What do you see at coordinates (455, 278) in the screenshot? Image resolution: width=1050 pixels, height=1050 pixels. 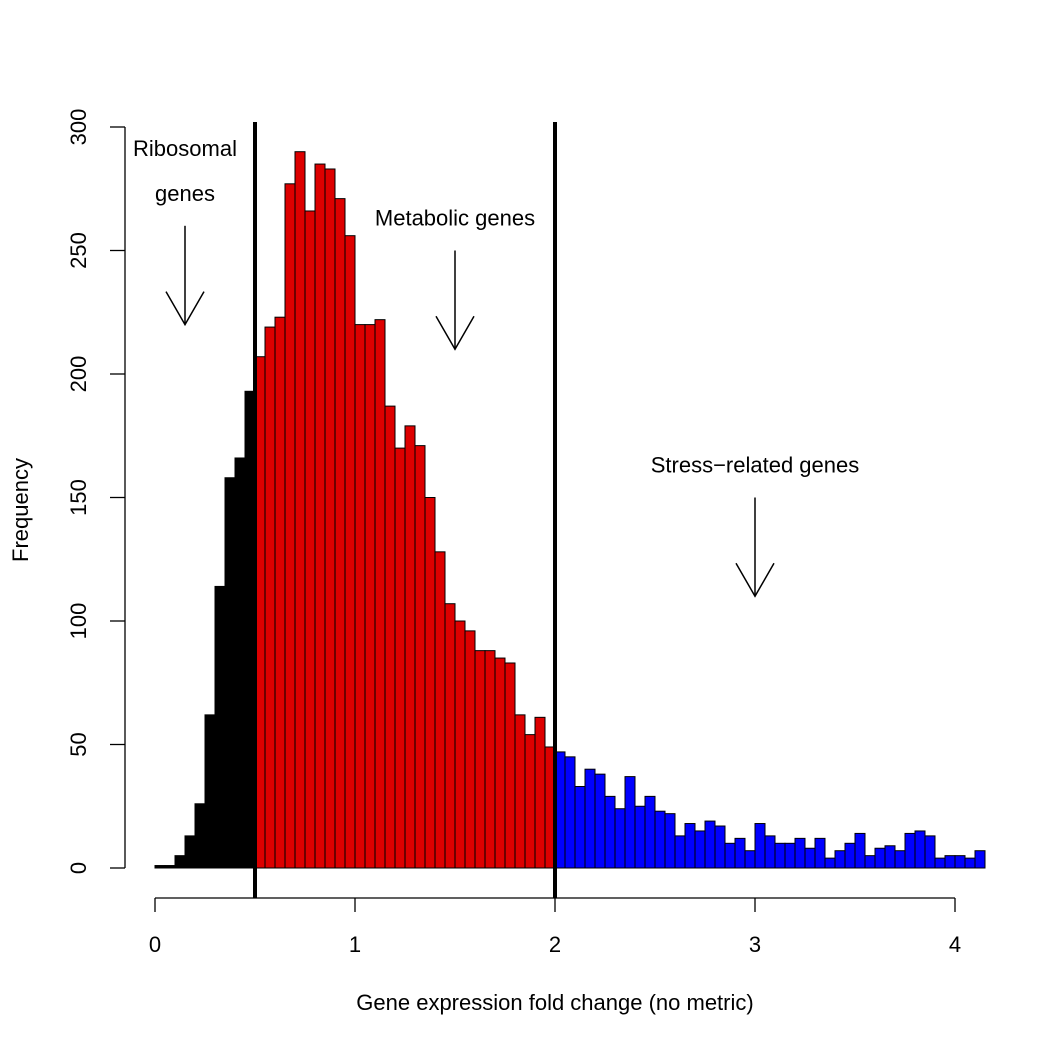 I see `annotation-2: Metabolic genes` at bounding box center [455, 278].